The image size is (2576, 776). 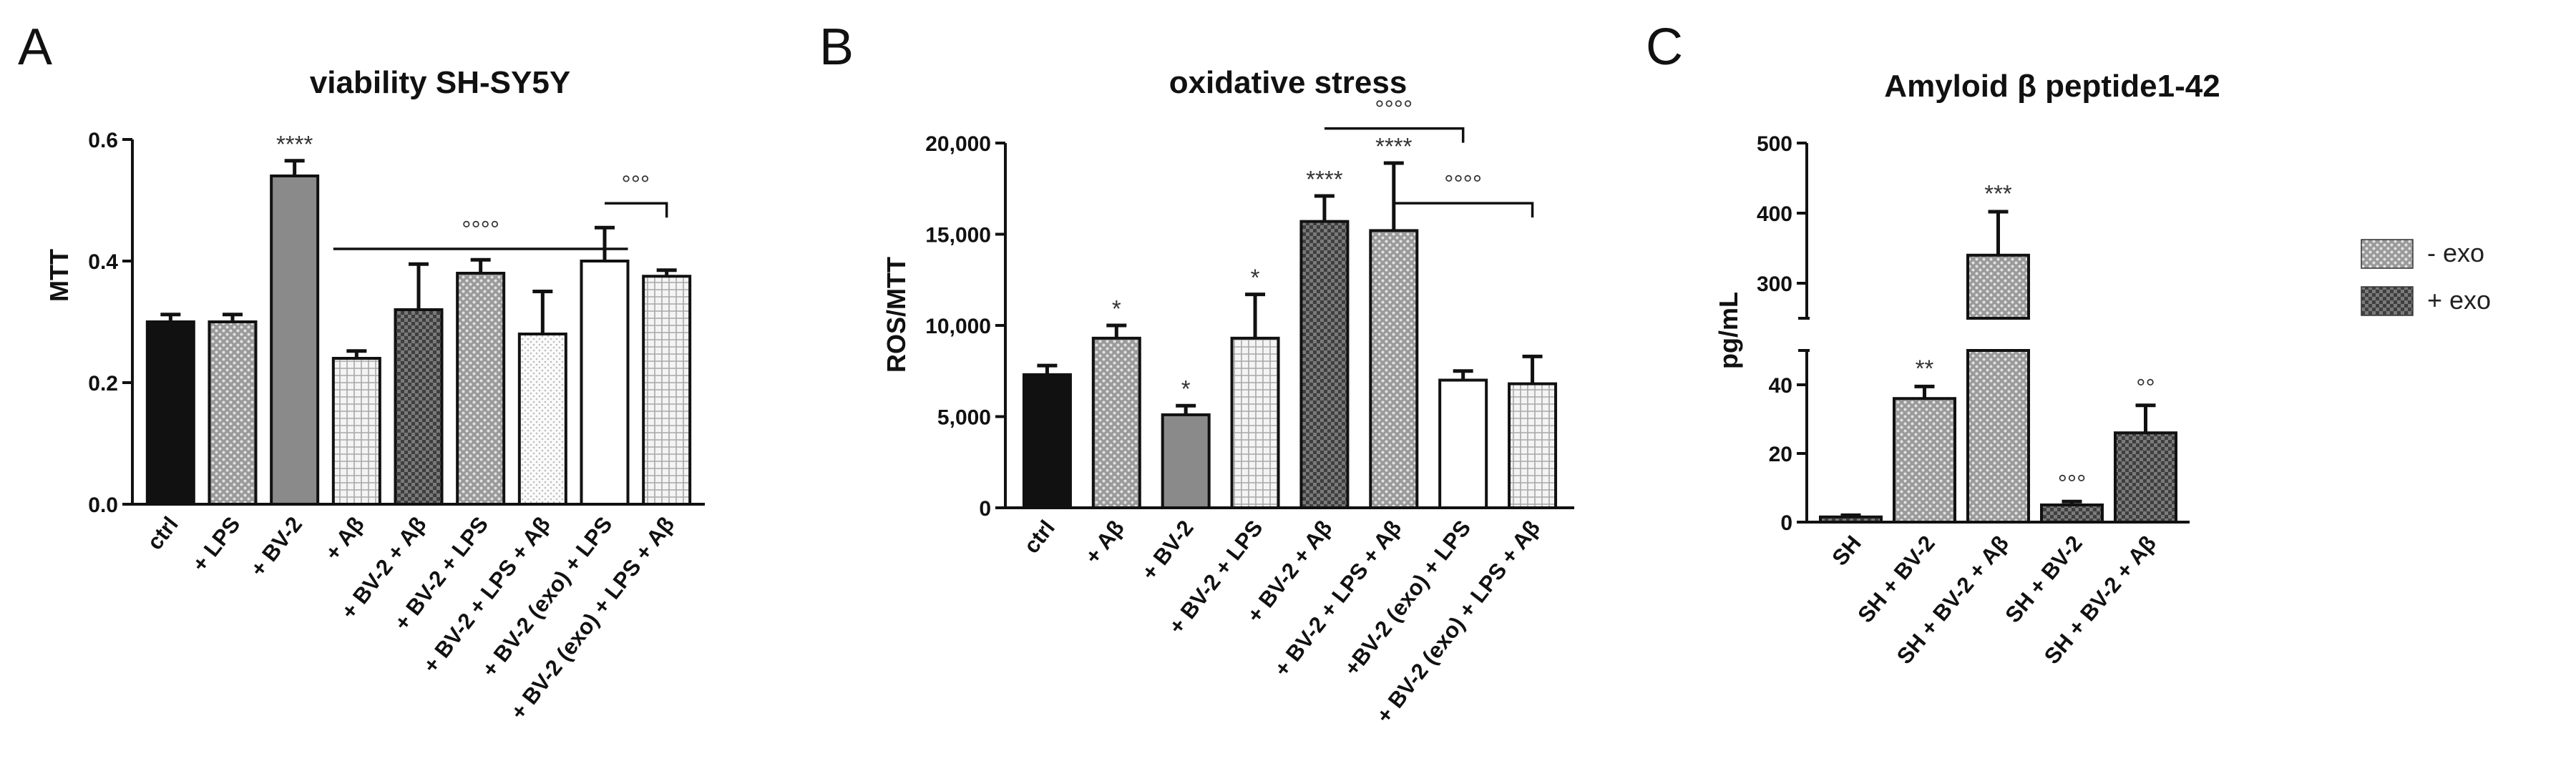 What do you see at coordinates (1925, 368) in the screenshot?
I see `significance-label: **` at bounding box center [1925, 368].